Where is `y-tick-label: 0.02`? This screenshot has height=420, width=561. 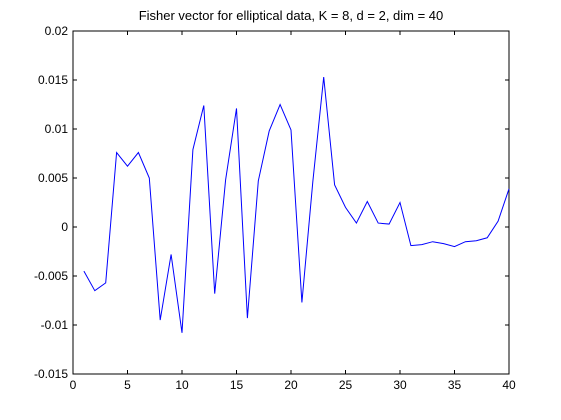 y-tick-label: 0.02 is located at coordinates (57, 31).